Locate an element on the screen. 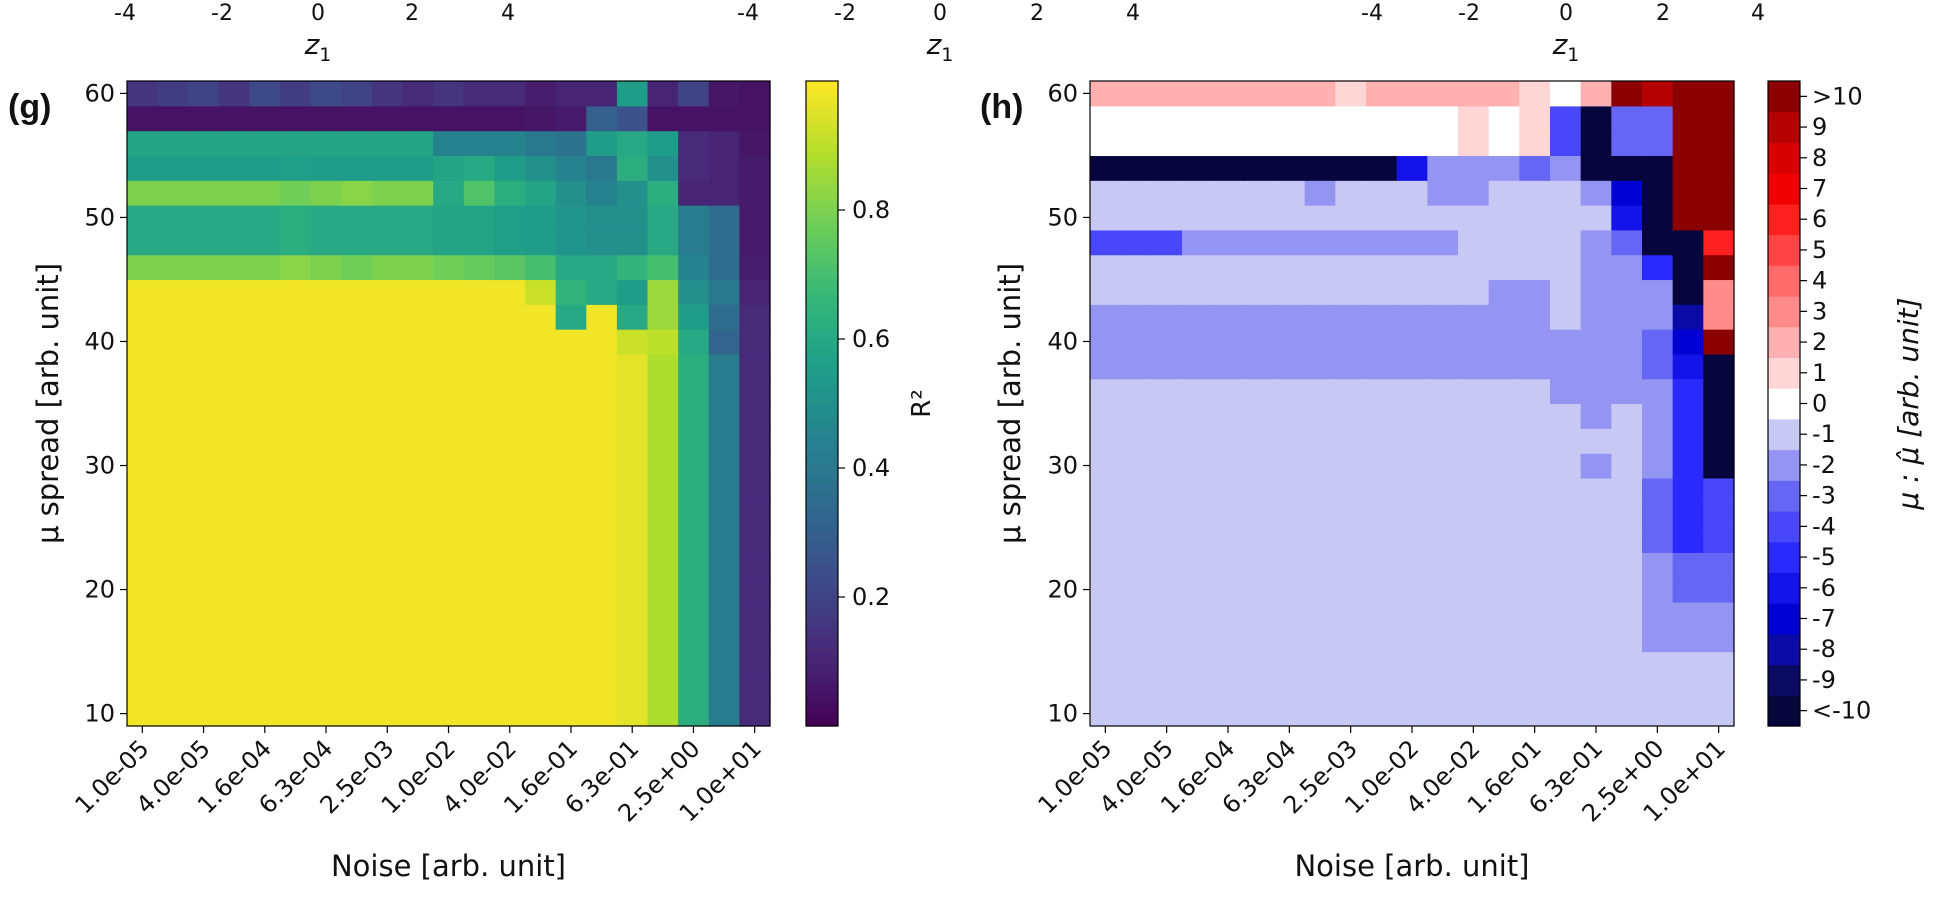 This screenshot has height=907, width=1952. upper-x-axis-label: z1 is located at coordinates (1566, 47).